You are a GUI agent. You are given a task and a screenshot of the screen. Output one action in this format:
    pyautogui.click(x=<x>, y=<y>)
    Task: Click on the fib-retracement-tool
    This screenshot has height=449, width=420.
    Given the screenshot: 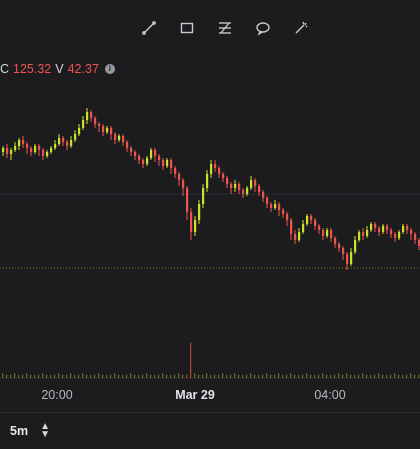 What is the action you would take?
    pyautogui.click(x=225, y=28)
    